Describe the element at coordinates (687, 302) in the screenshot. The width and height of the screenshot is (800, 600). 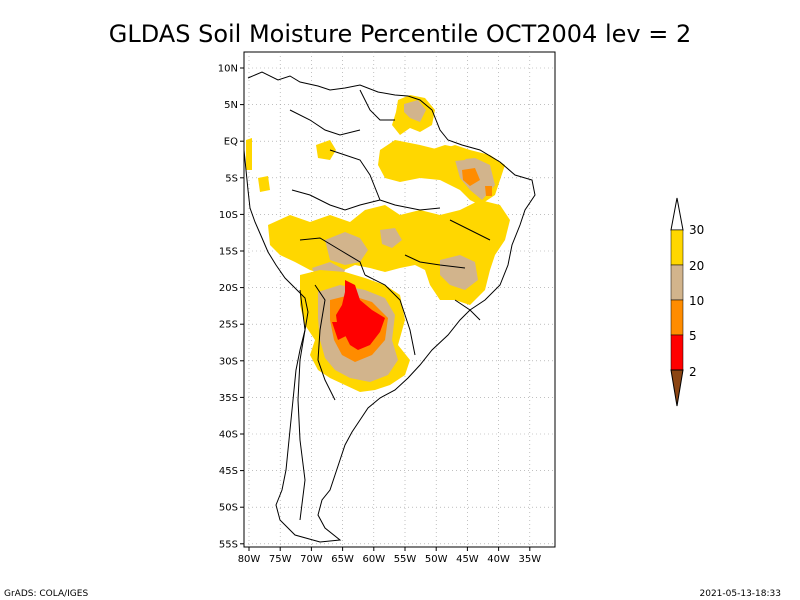
I see `color-legend: 30 20 10 5 2` at that location.